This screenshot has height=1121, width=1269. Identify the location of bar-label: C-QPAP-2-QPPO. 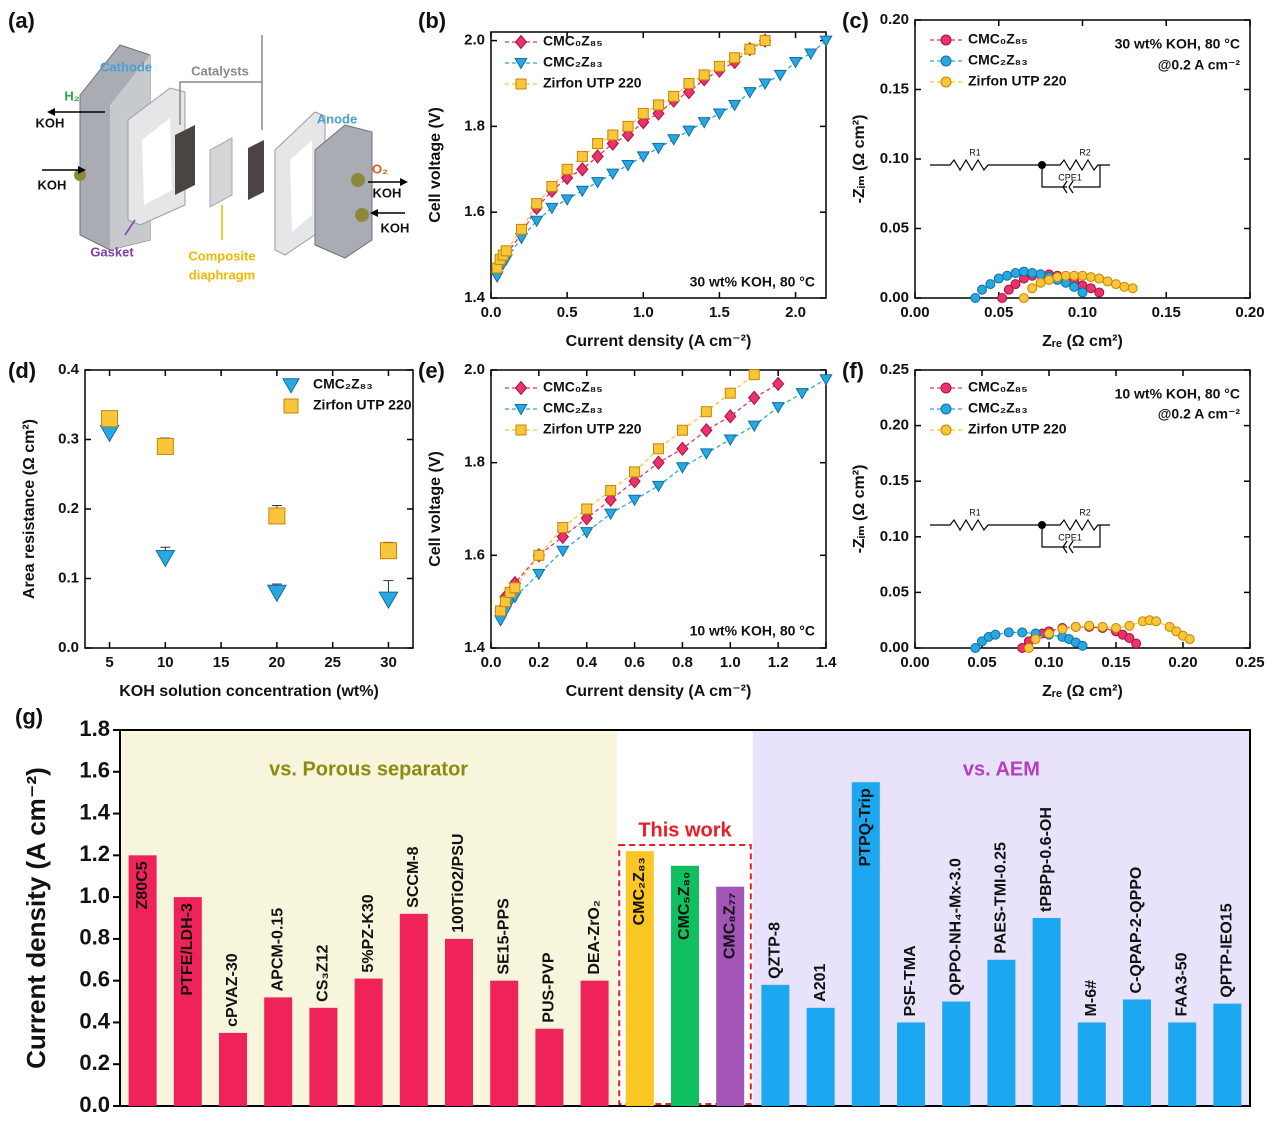
(1136, 930).